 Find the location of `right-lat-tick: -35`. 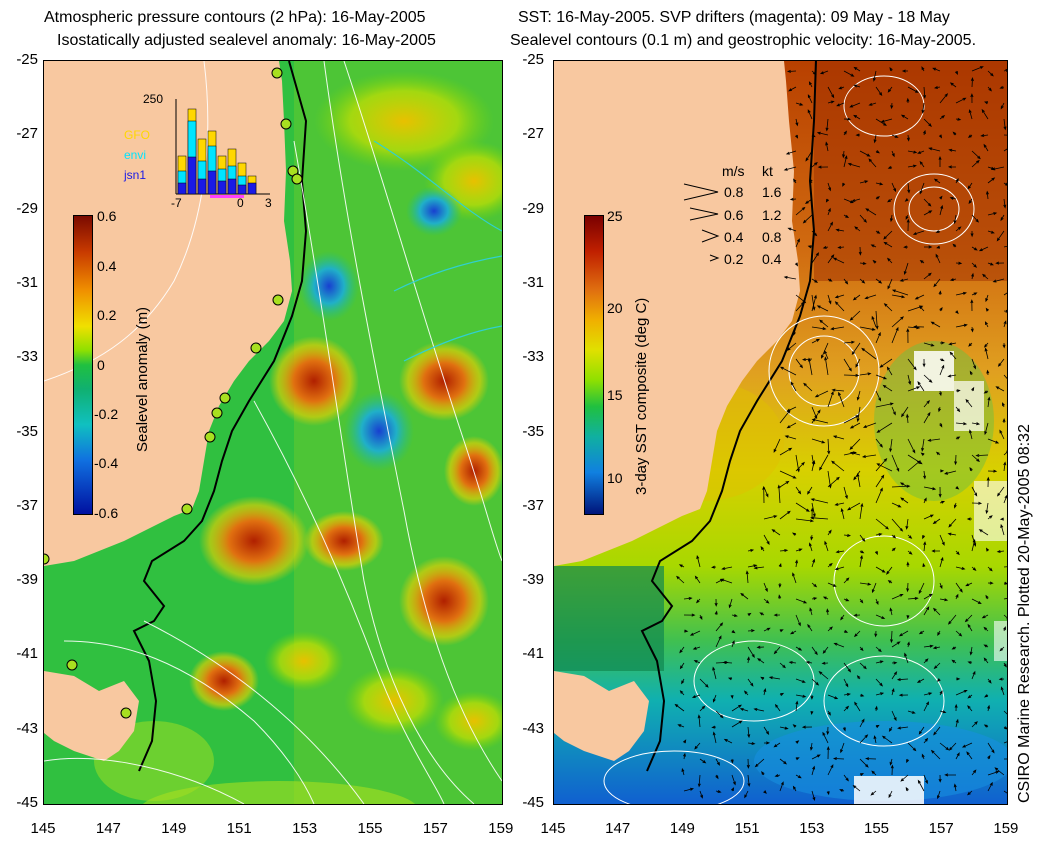

right-lat-tick: -35 is located at coordinates (533, 431).